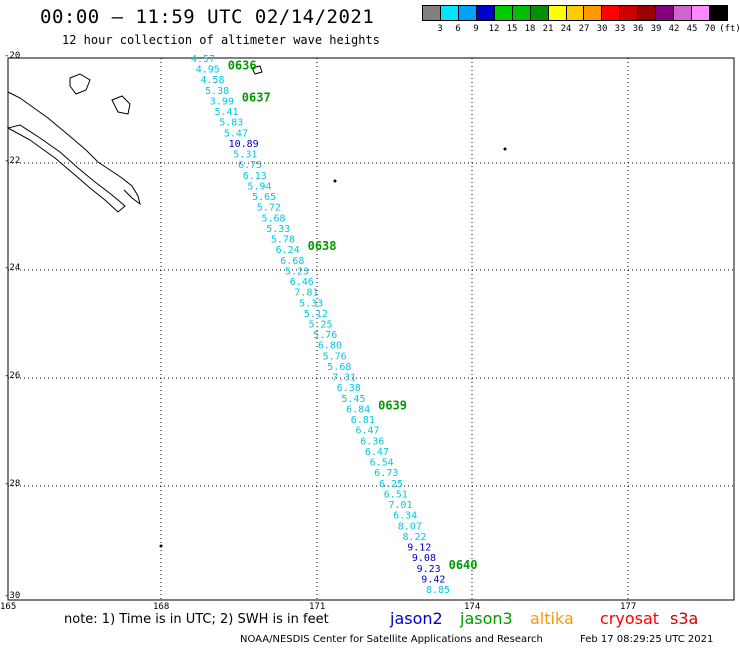  Describe the element at coordinates (161, 607) in the screenshot. I see `lon-label: 168` at that location.